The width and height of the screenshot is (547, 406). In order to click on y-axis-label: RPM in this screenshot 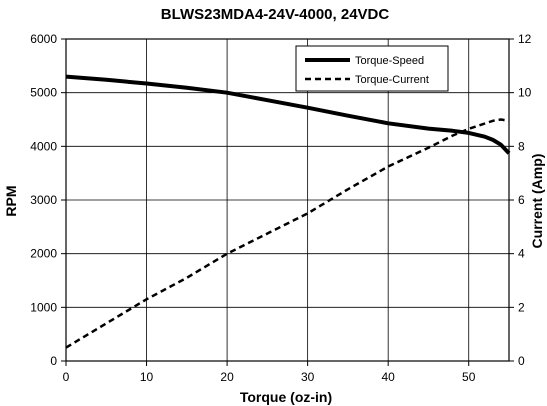, I will do `click(11, 200)`.